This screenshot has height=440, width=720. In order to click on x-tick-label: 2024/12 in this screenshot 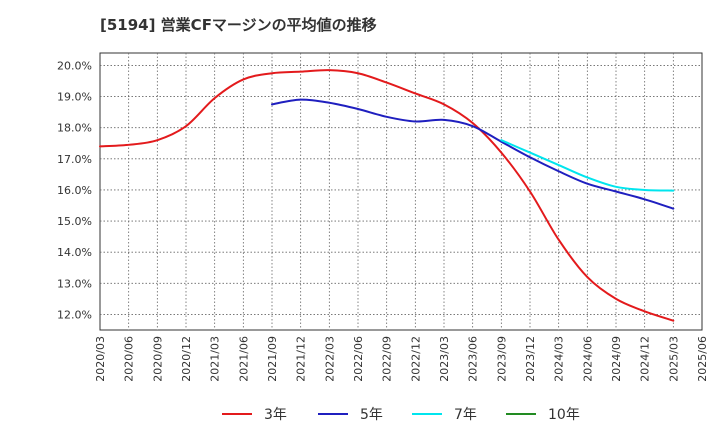, I will do `click(645, 359)`.